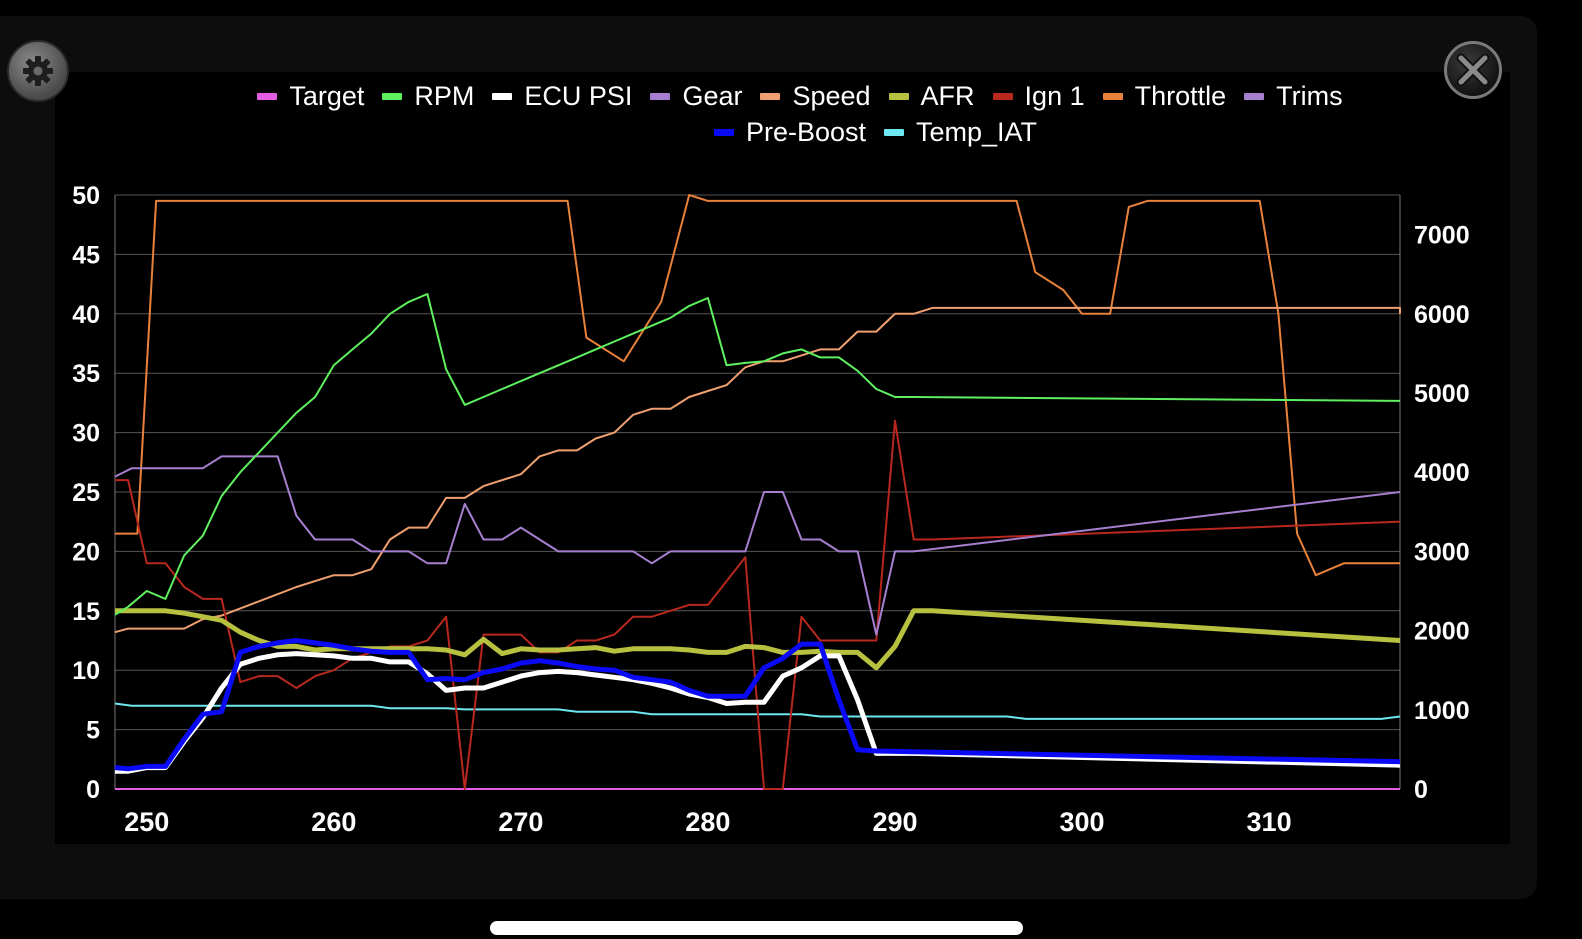 This screenshot has height=939, width=1582. Describe the element at coordinates (86, 196) in the screenshot. I see `y-tick-label: 50` at that location.